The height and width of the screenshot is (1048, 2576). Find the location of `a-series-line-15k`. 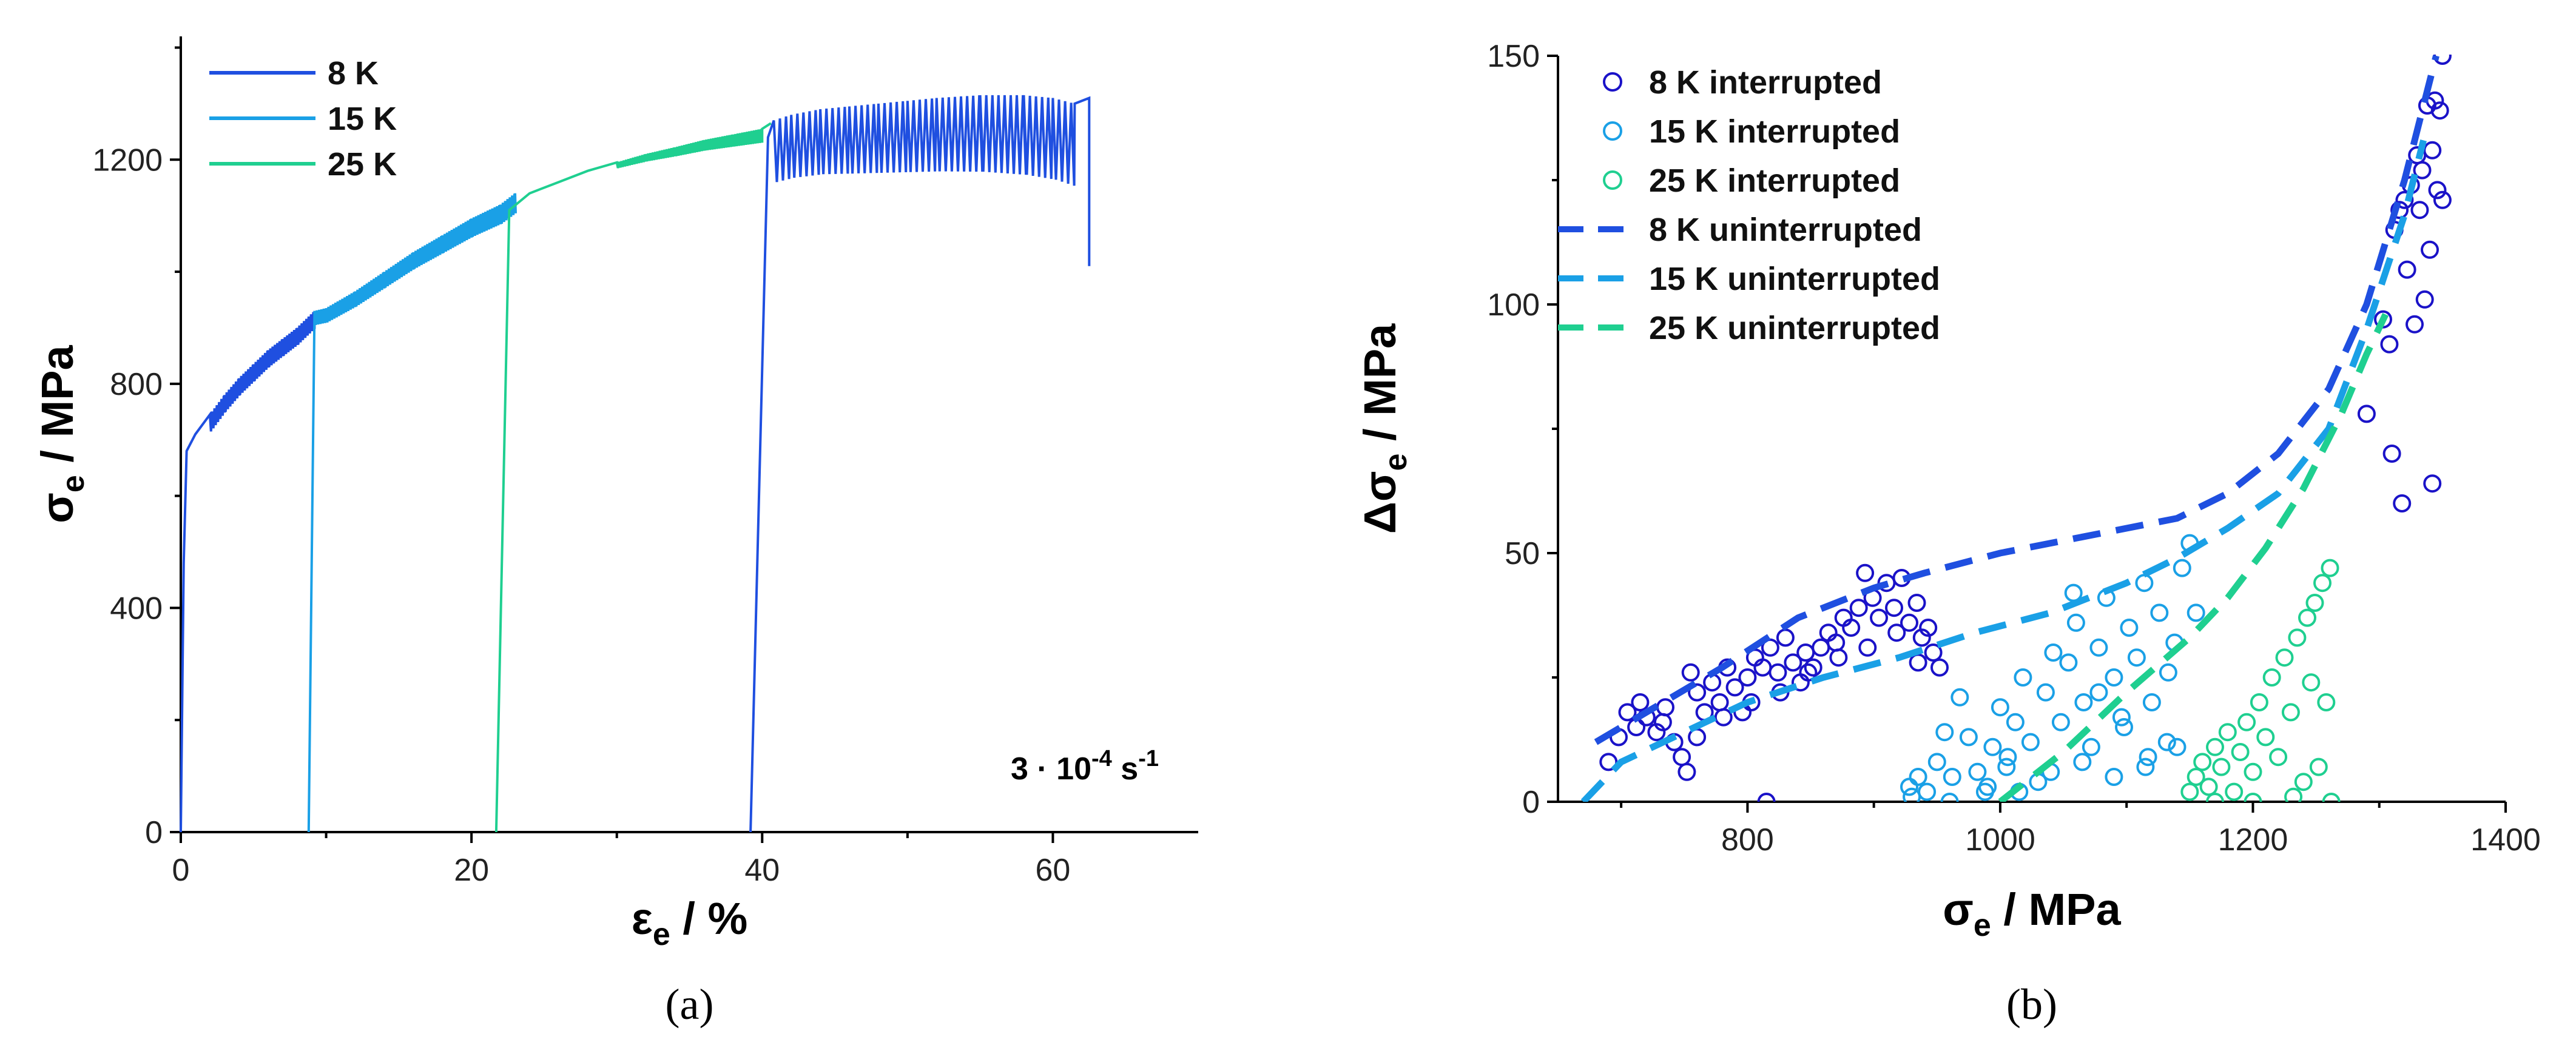

a-series-line-15k is located at coordinates (412, 513).